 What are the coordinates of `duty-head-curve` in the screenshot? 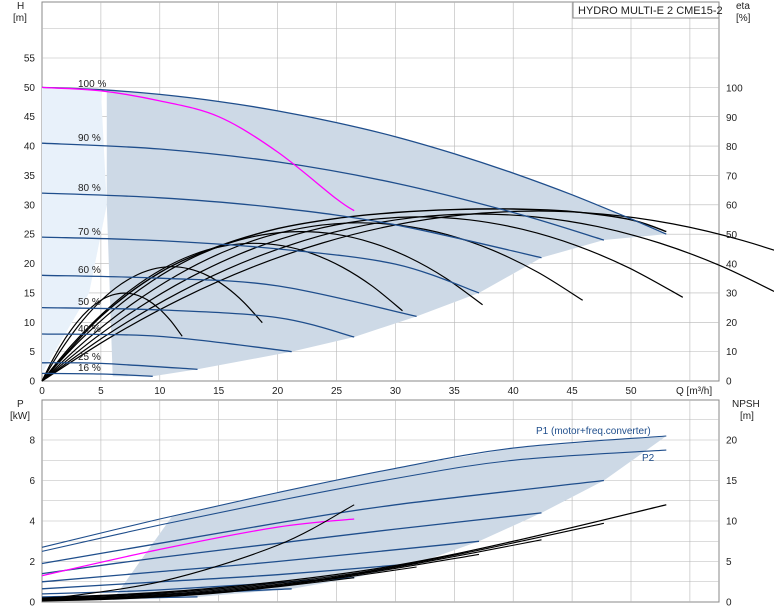 It's located at (198, 149).